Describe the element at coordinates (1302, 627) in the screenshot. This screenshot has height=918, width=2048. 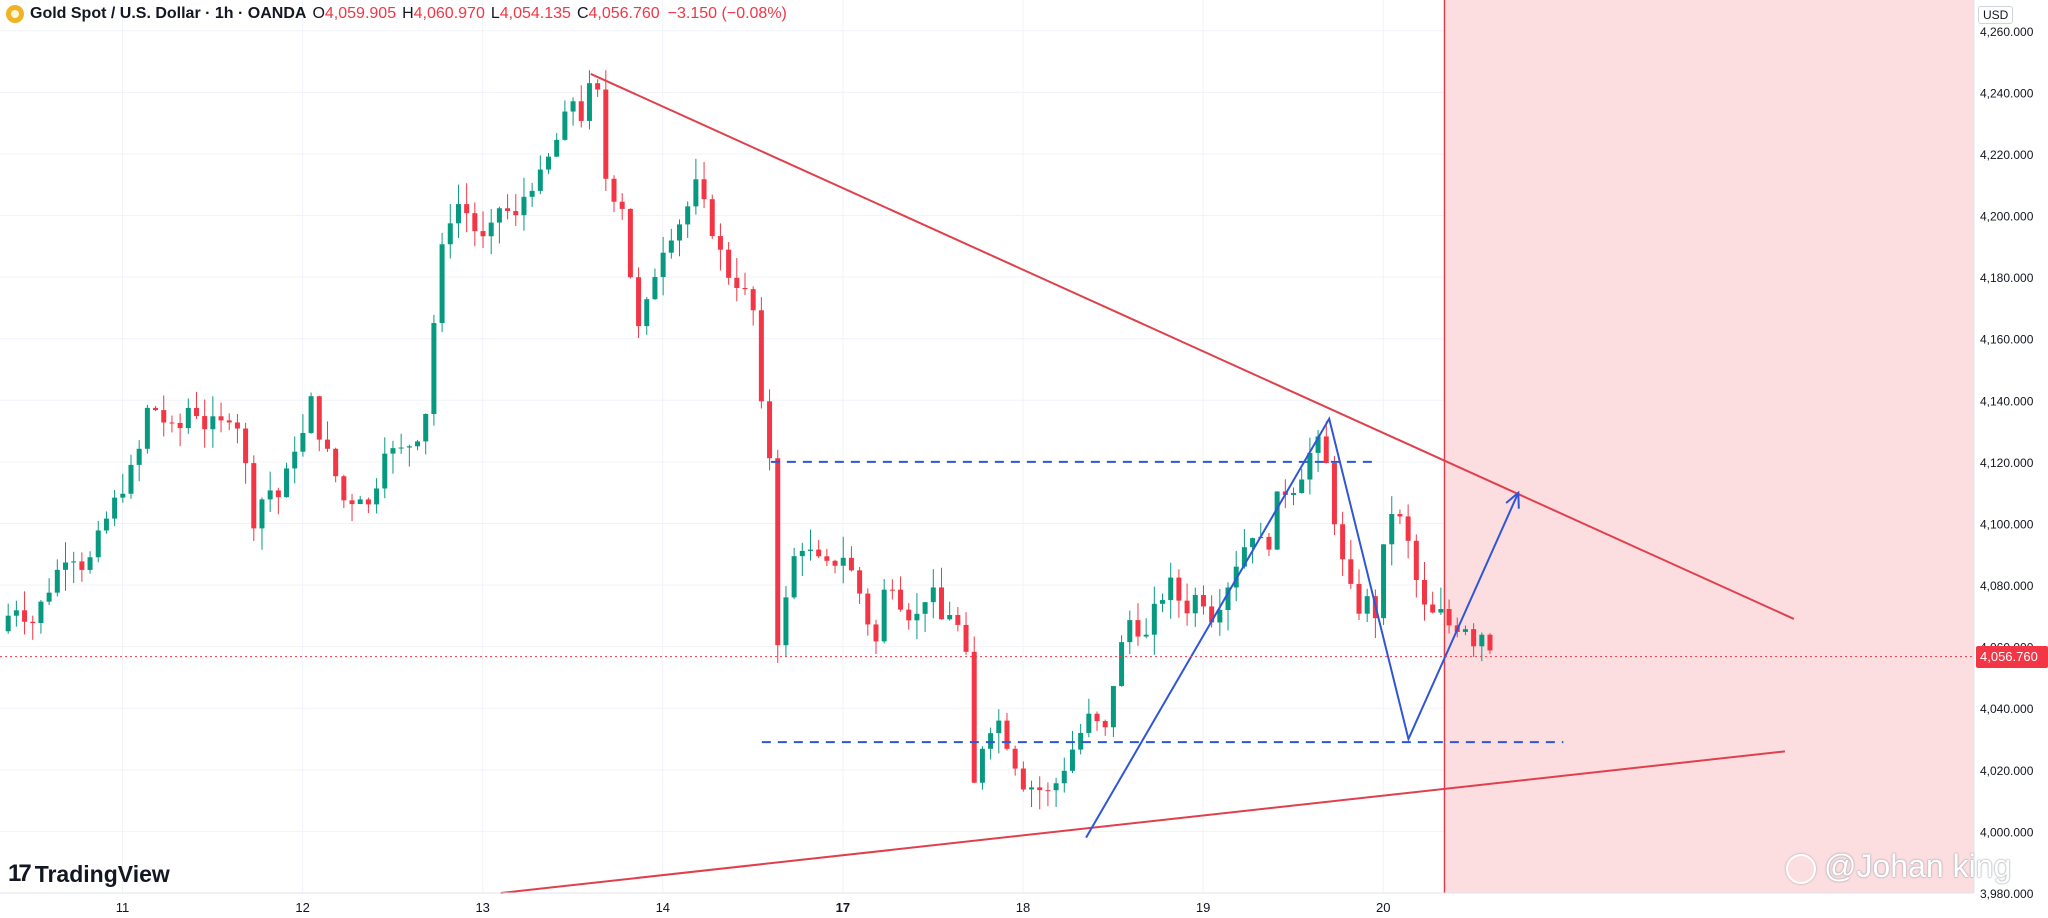
I see `zigzag-pattern` at that location.